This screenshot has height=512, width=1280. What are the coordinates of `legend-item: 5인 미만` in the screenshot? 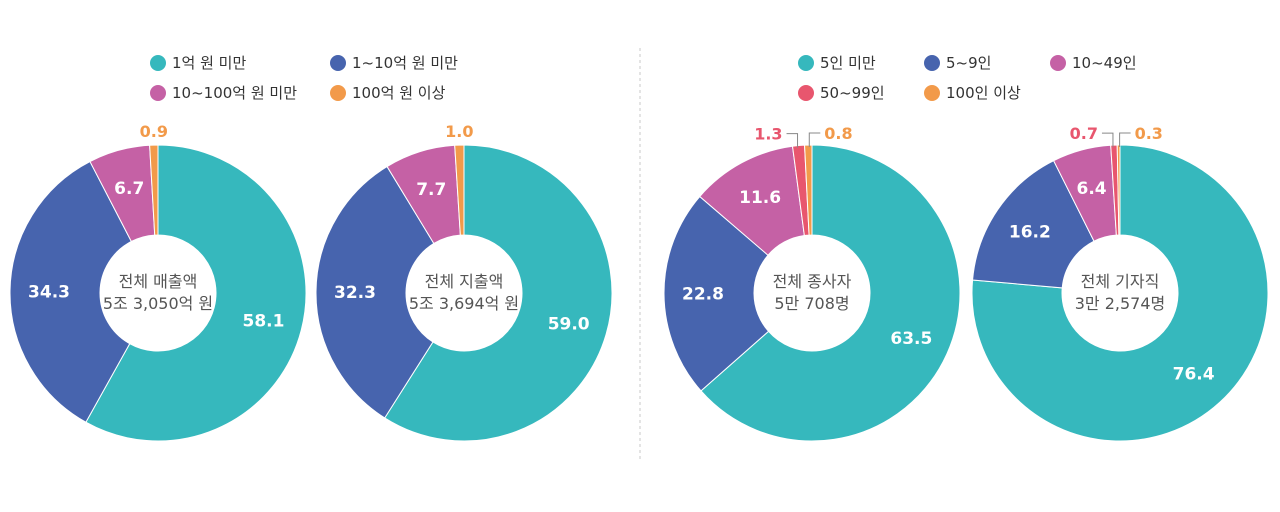 It's located at (837, 63).